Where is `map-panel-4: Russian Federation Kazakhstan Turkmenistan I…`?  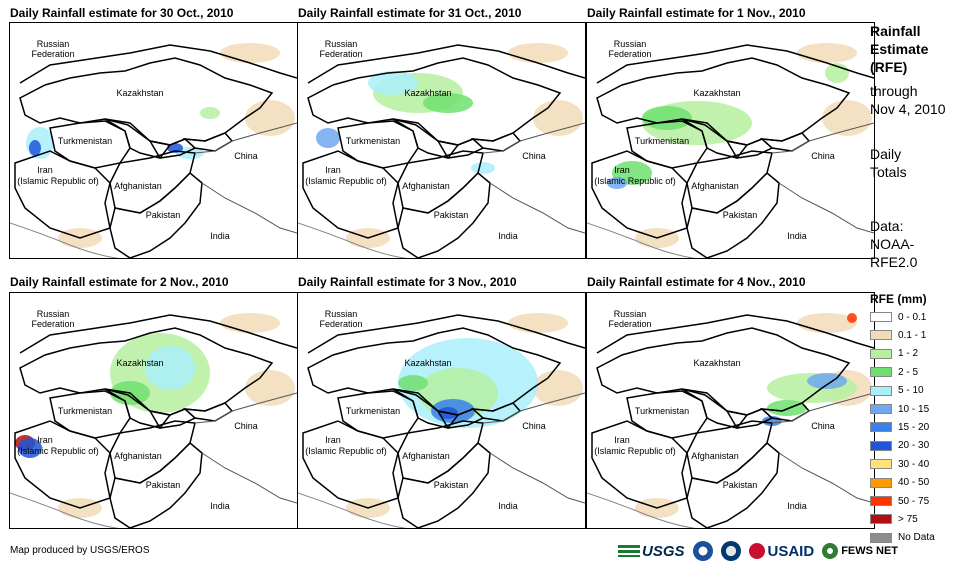
map-panel-4: Russian Federation Kazakhstan Turkmenistan I… is located at coordinates (153, 410).